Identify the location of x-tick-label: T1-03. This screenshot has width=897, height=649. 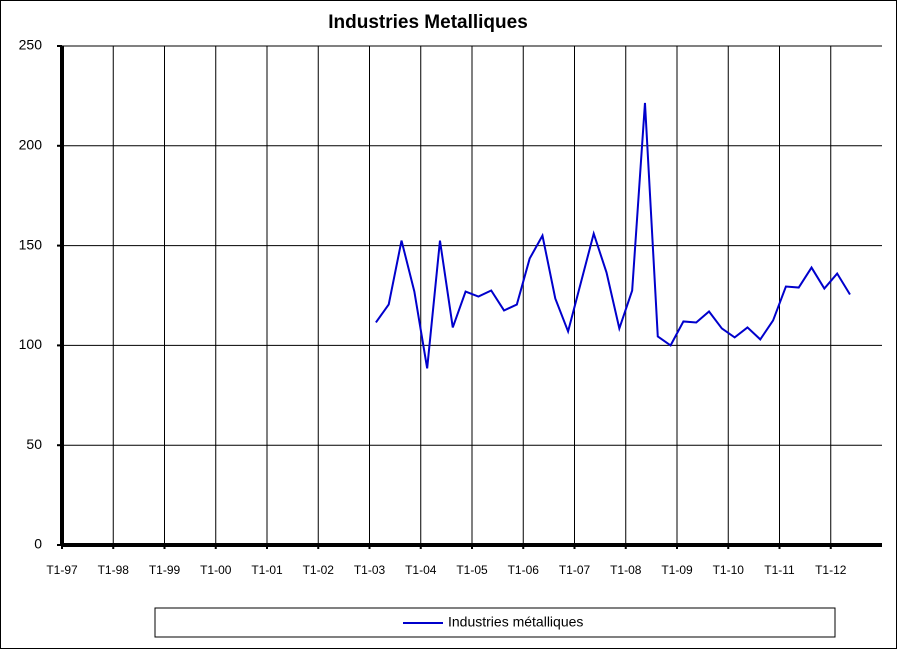
(370, 570).